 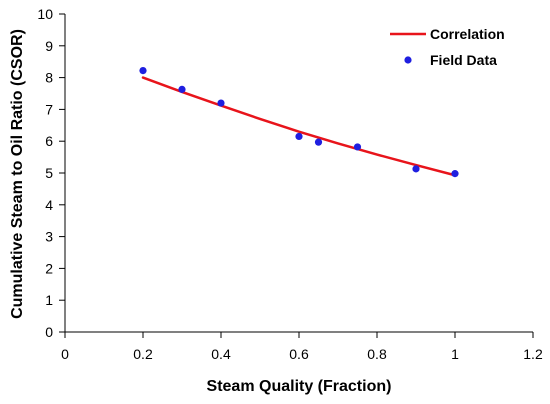 What do you see at coordinates (467, 34) in the screenshot?
I see `legend-label: Correlation` at bounding box center [467, 34].